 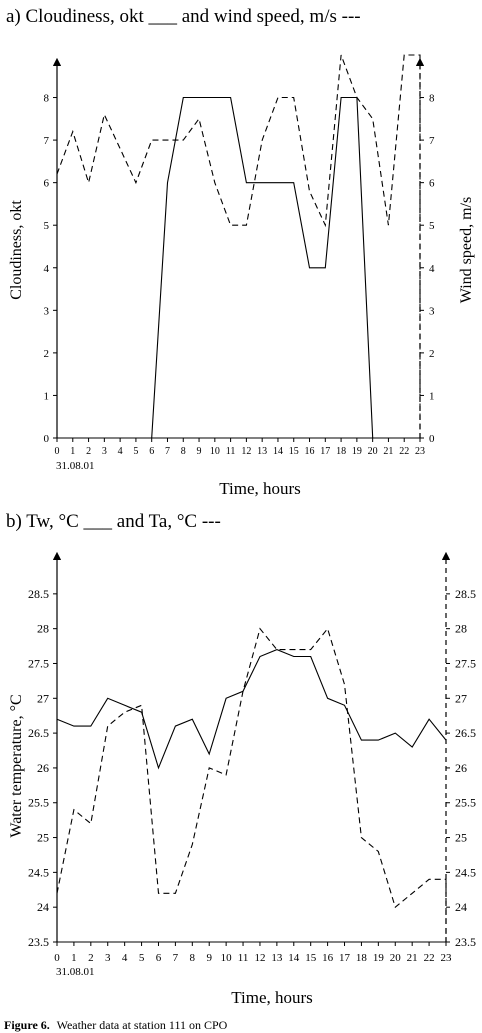 I want to click on chart-a-y2label: Wind speed, m/s, so click(x=466, y=250).